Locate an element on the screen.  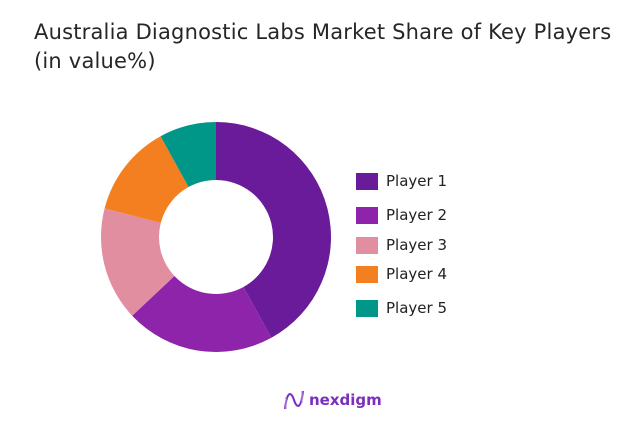
legend-item: Player 5 is located at coordinates (401, 308).